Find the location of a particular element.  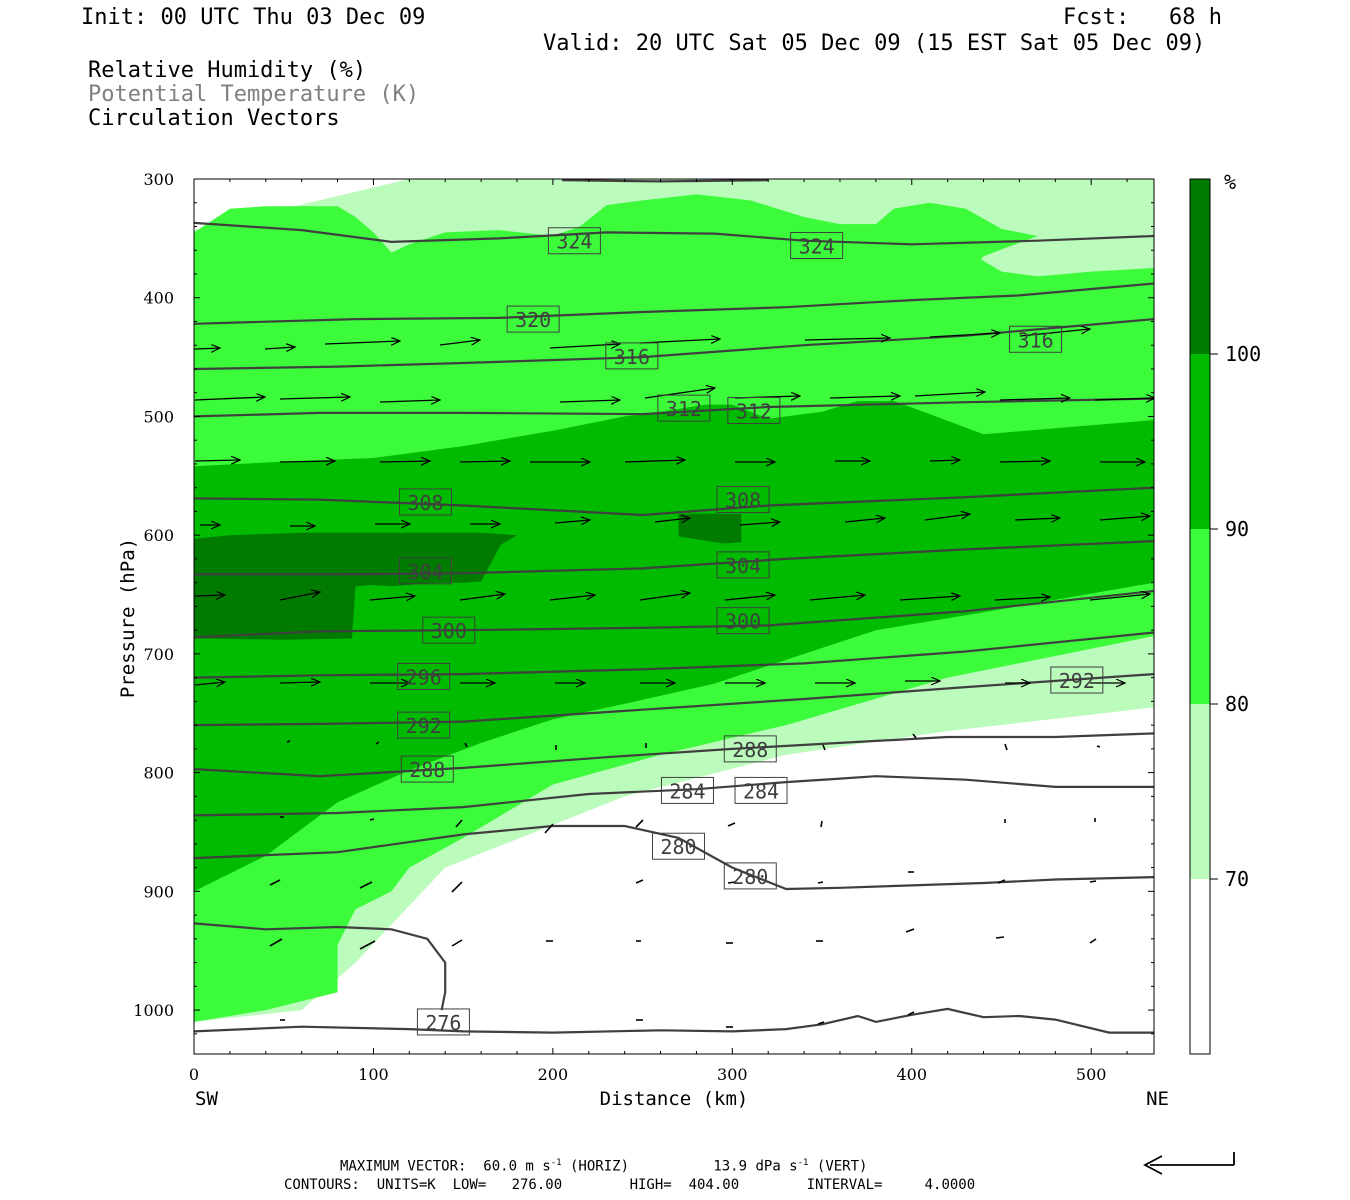

y-tick-label: 800 is located at coordinates (158, 773).